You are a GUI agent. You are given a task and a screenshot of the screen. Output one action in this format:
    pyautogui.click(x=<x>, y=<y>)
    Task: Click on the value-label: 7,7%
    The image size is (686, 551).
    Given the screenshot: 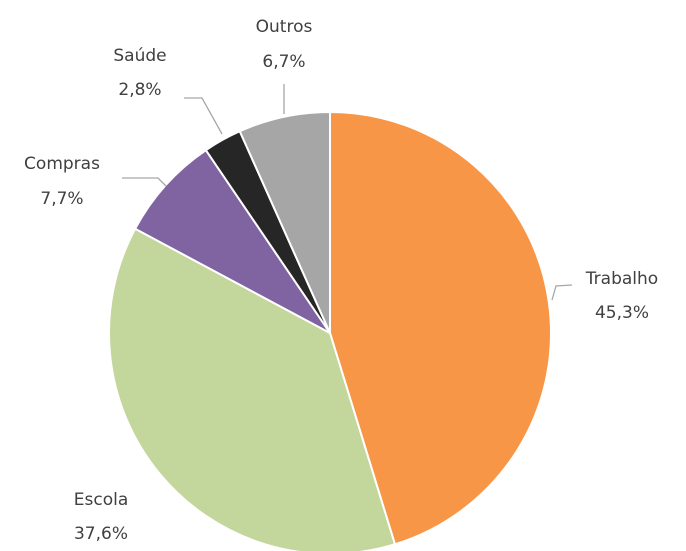 What is the action you would take?
    pyautogui.click(x=61, y=199)
    